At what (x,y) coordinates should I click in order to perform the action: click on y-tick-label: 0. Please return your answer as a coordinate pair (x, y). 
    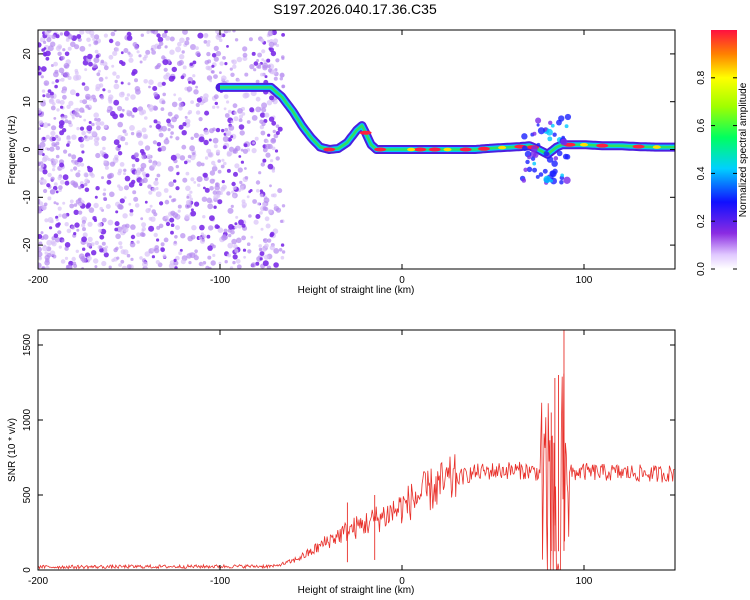
    Looking at the image, I should click on (27, 149).